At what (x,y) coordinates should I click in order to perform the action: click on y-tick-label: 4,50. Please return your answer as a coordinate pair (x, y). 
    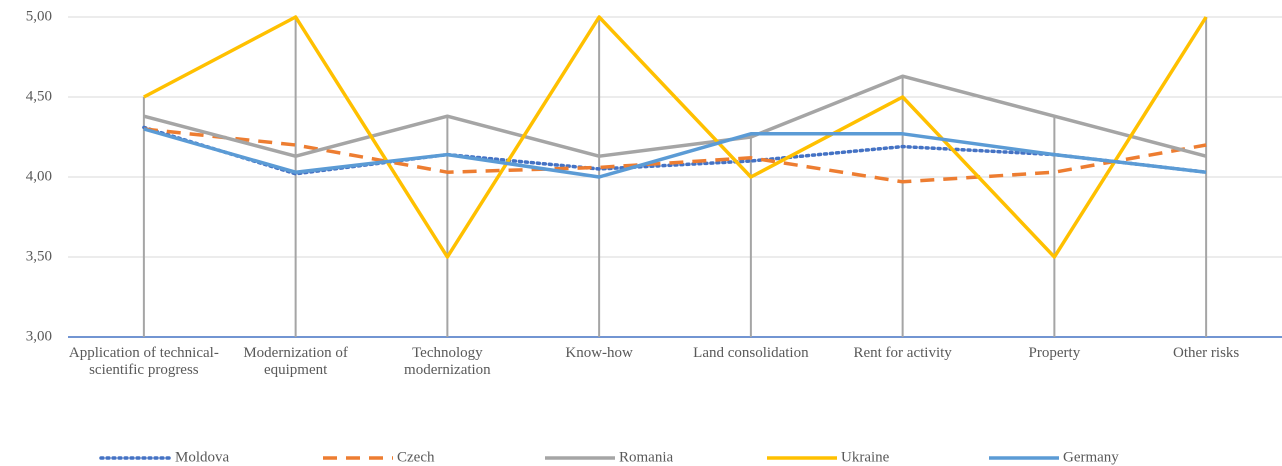
    Looking at the image, I should click on (39, 96).